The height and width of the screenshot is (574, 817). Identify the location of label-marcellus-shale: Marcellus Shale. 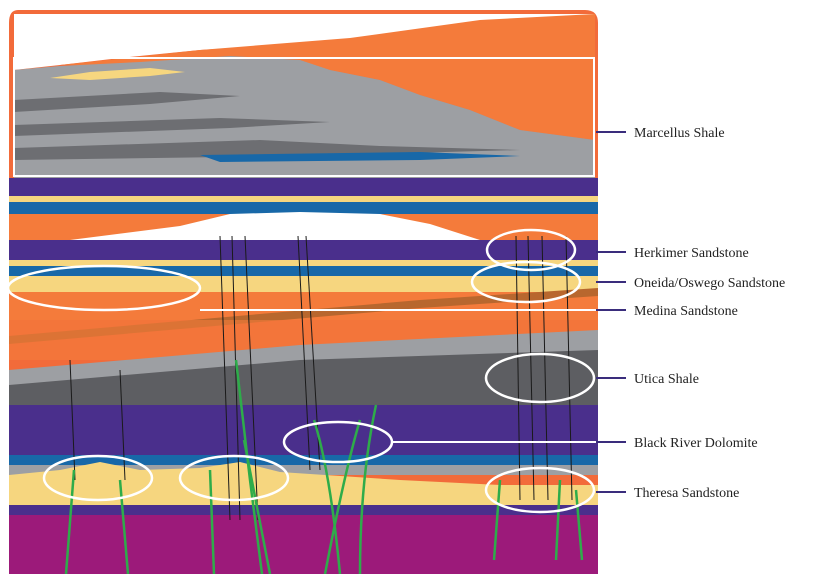
(679, 133).